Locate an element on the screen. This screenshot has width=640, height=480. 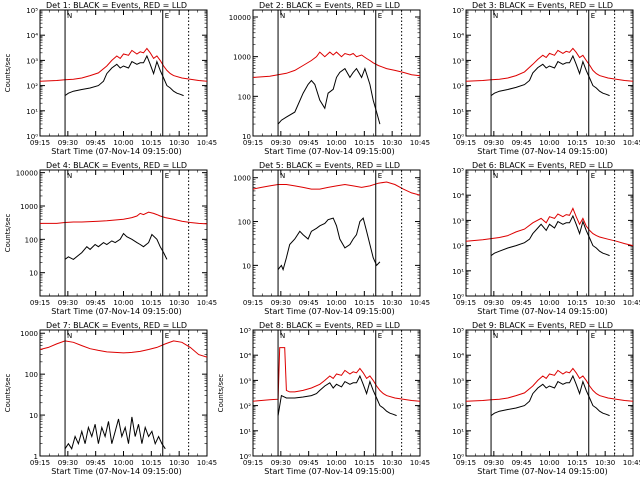
chart-title: Det 8: BLACK = Events, RED = LLD is located at coordinates (329, 325).